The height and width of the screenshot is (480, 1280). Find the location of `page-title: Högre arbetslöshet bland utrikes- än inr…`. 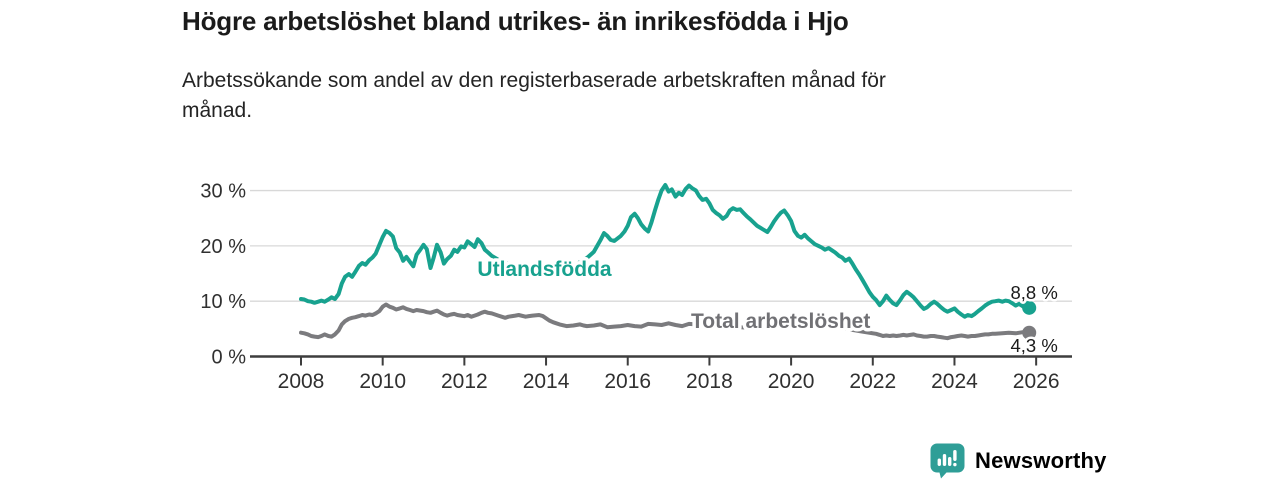

page-title: Högre arbetslöshet bland utrikes- än inr… is located at coordinates (515, 21).